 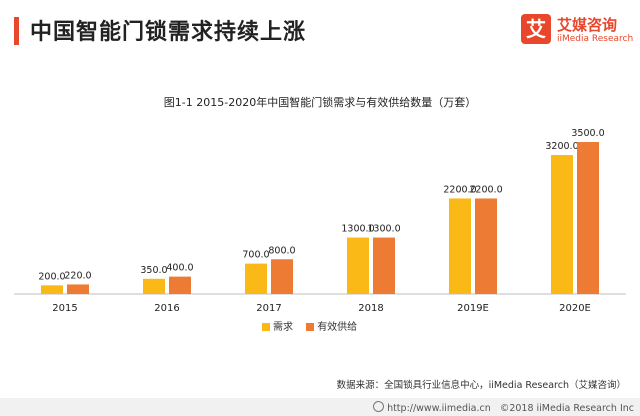 I want to click on legend-item-supply: 有效供给, so click(x=331, y=325).